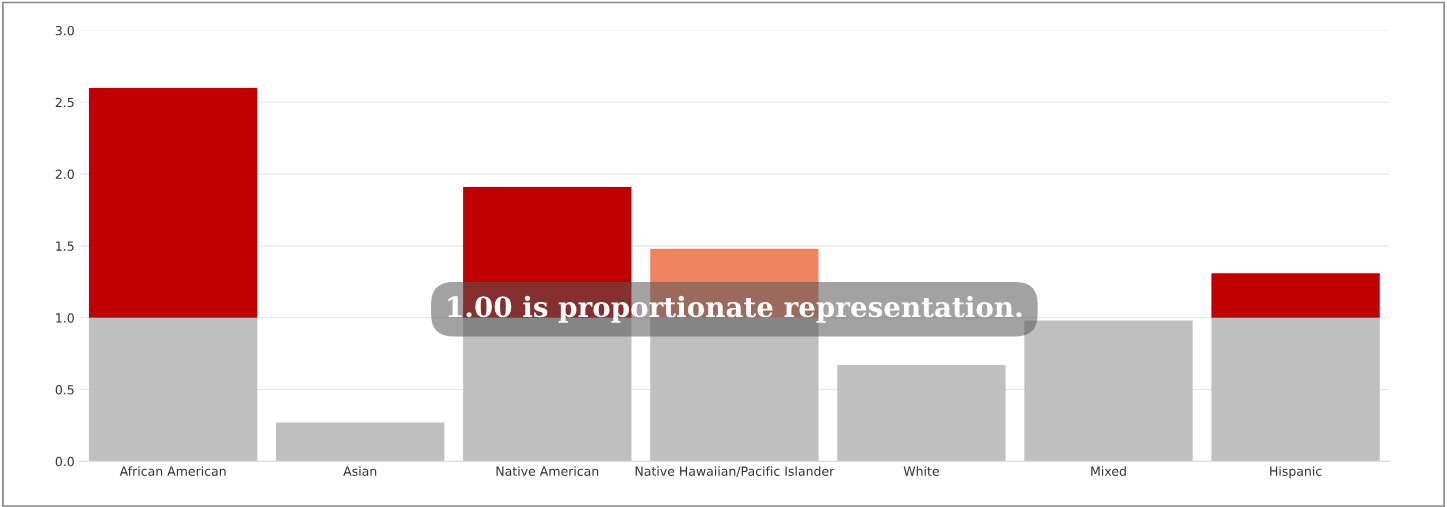 The height and width of the screenshot is (507, 1447). What do you see at coordinates (64, 461) in the screenshot?
I see `y-tick-label: 0.0` at bounding box center [64, 461].